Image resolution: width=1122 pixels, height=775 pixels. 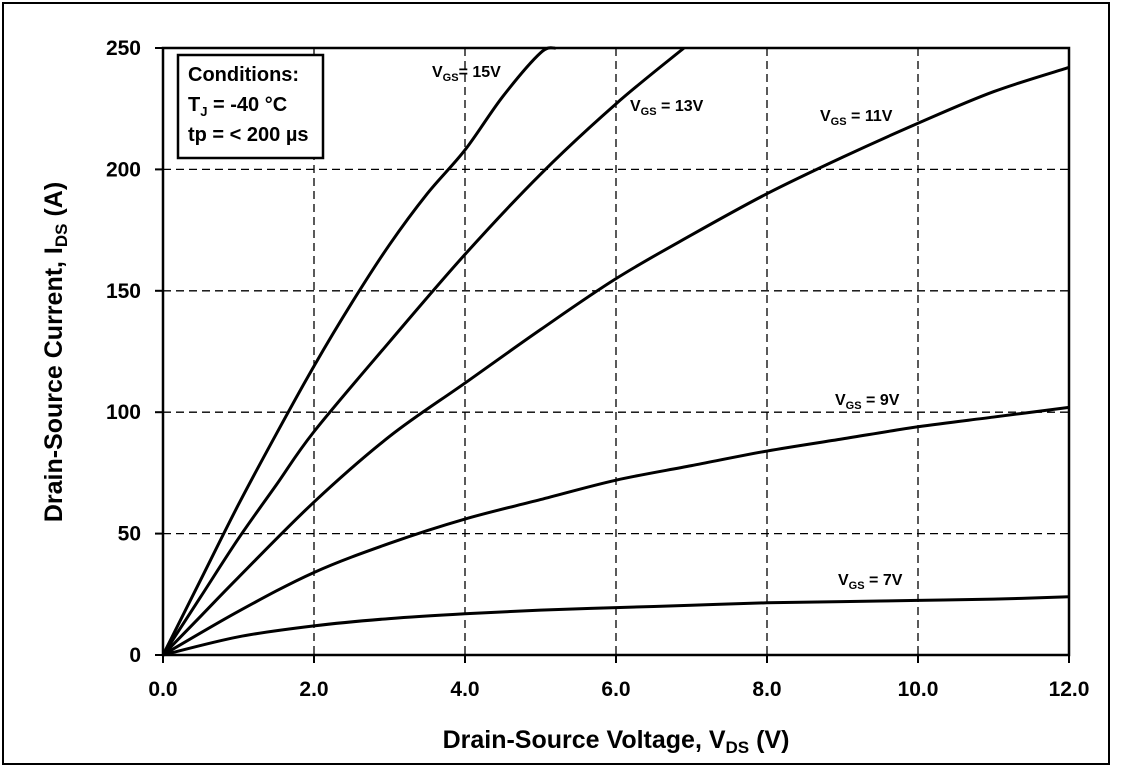 What do you see at coordinates (667, 108) in the screenshot?
I see `curve-label-13v: VGS = 13V` at bounding box center [667, 108].